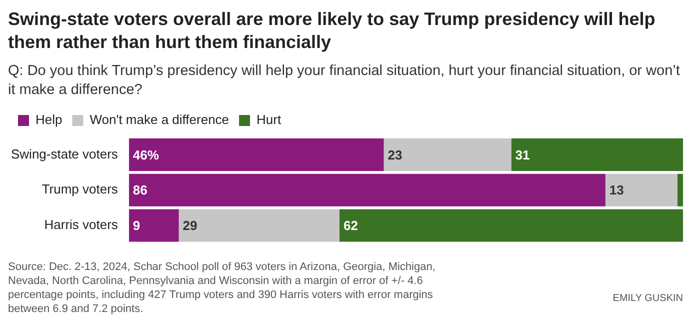 Image resolution: width=691 pixels, height=335 pixels. What do you see at coordinates (146, 154) in the screenshot?
I see `data-label: 46%` at bounding box center [146, 154].